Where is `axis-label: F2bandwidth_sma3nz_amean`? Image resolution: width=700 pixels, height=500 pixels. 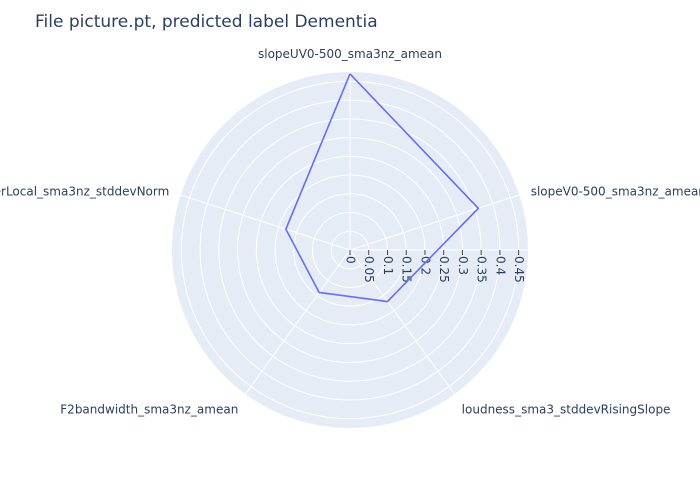 axis-label: F2bandwidth_sma3nz_amean is located at coordinates (149, 410).